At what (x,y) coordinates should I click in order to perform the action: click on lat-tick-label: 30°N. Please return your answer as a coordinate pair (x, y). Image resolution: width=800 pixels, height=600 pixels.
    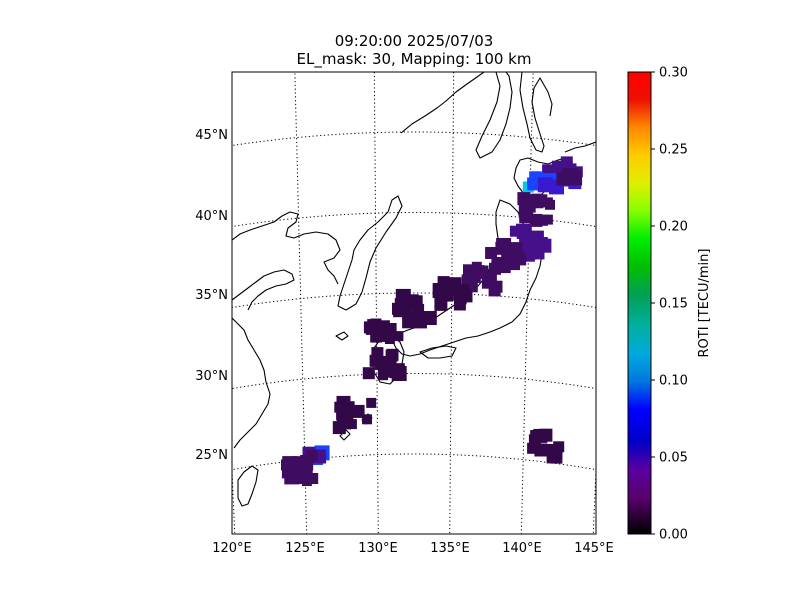
    Looking at the image, I should click on (211, 376).